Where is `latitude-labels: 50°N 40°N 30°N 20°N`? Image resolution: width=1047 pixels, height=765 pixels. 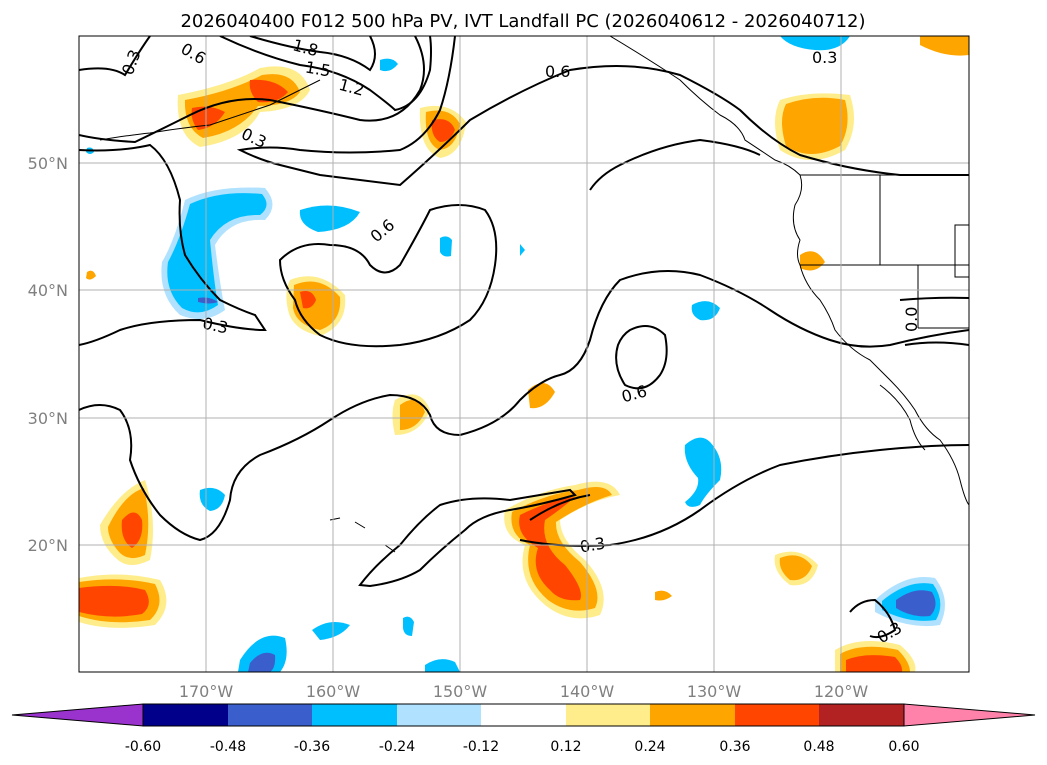 latitude-labels: 50°N 40°N 30°N 20°N is located at coordinates (48, 354).